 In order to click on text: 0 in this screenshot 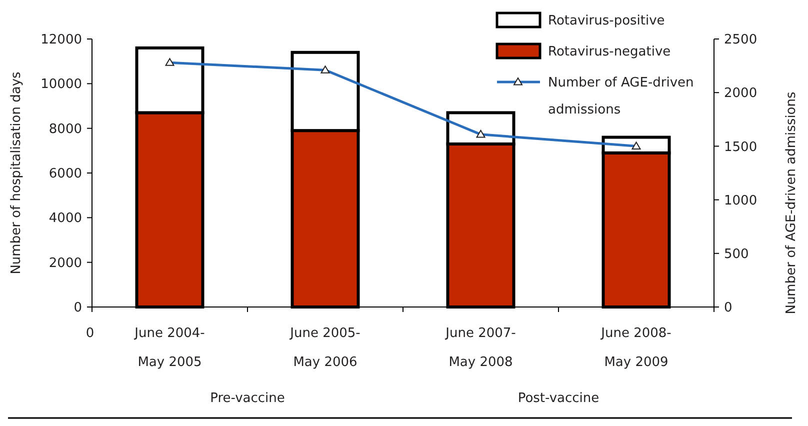, I will do `click(90, 333)`.